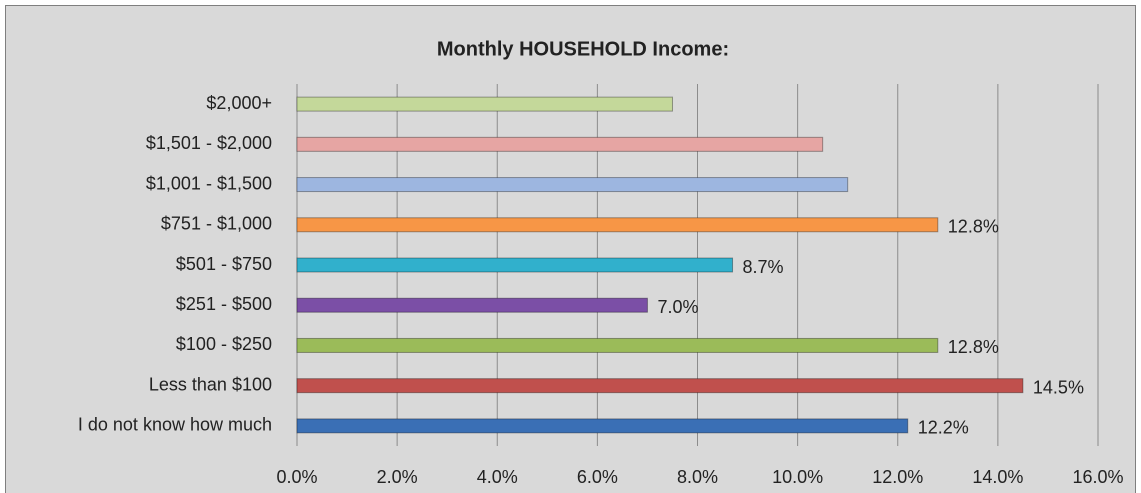 The height and width of the screenshot is (493, 1141). Describe the element at coordinates (210, 384) in the screenshot. I see `y-tick-label: Less than $100` at that location.